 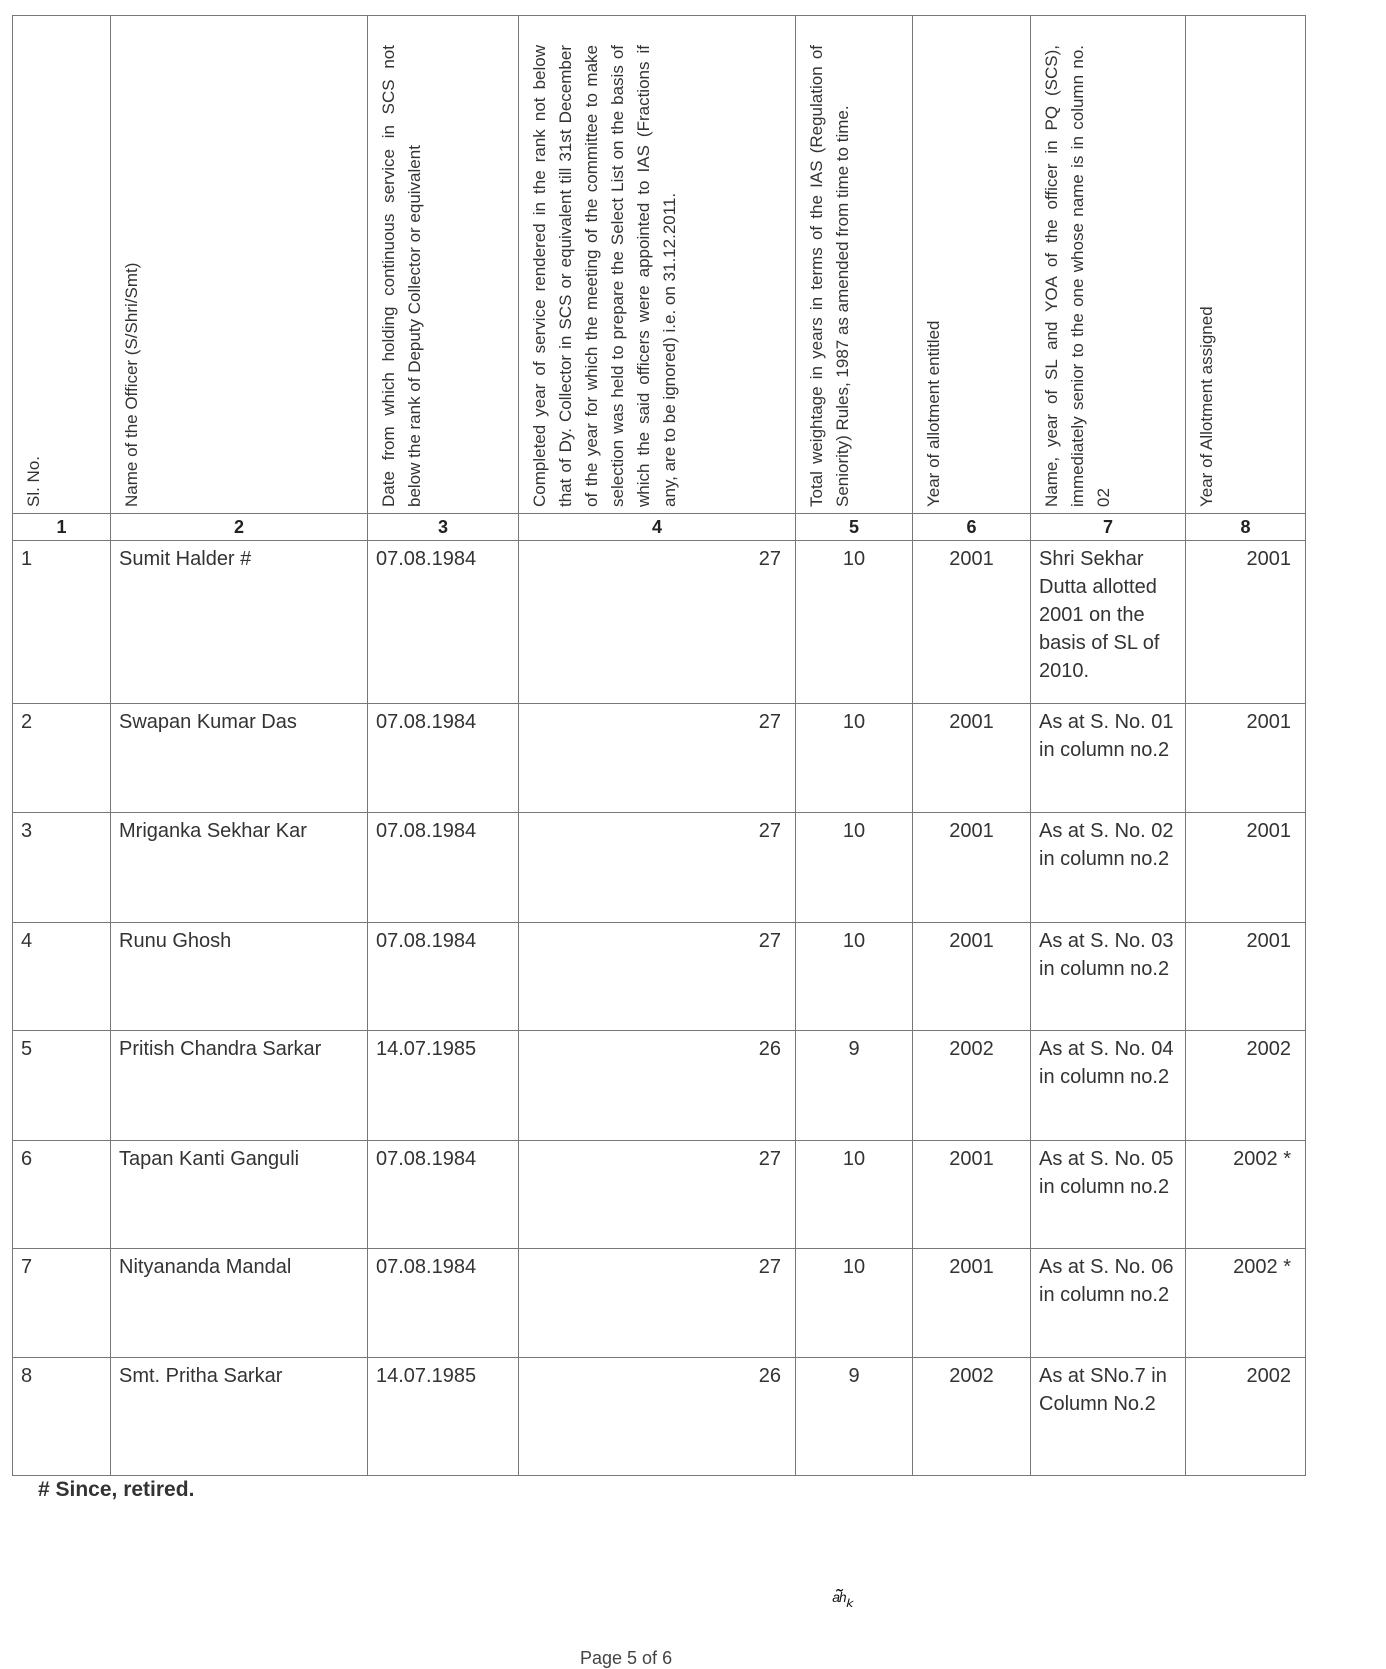 What do you see at coordinates (61, 527) in the screenshot?
I see `column-number: 1` at bounding box center [61, 527].